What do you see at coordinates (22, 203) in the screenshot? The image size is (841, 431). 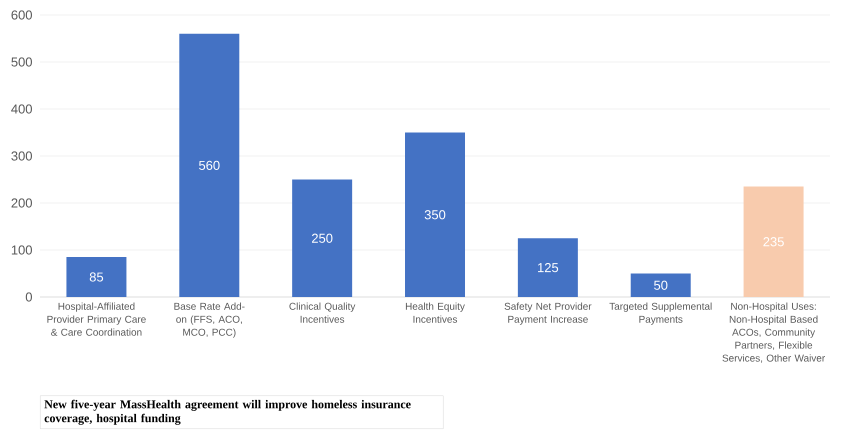 I see `y-tick-label: 200` at bounding box center [22, 203].